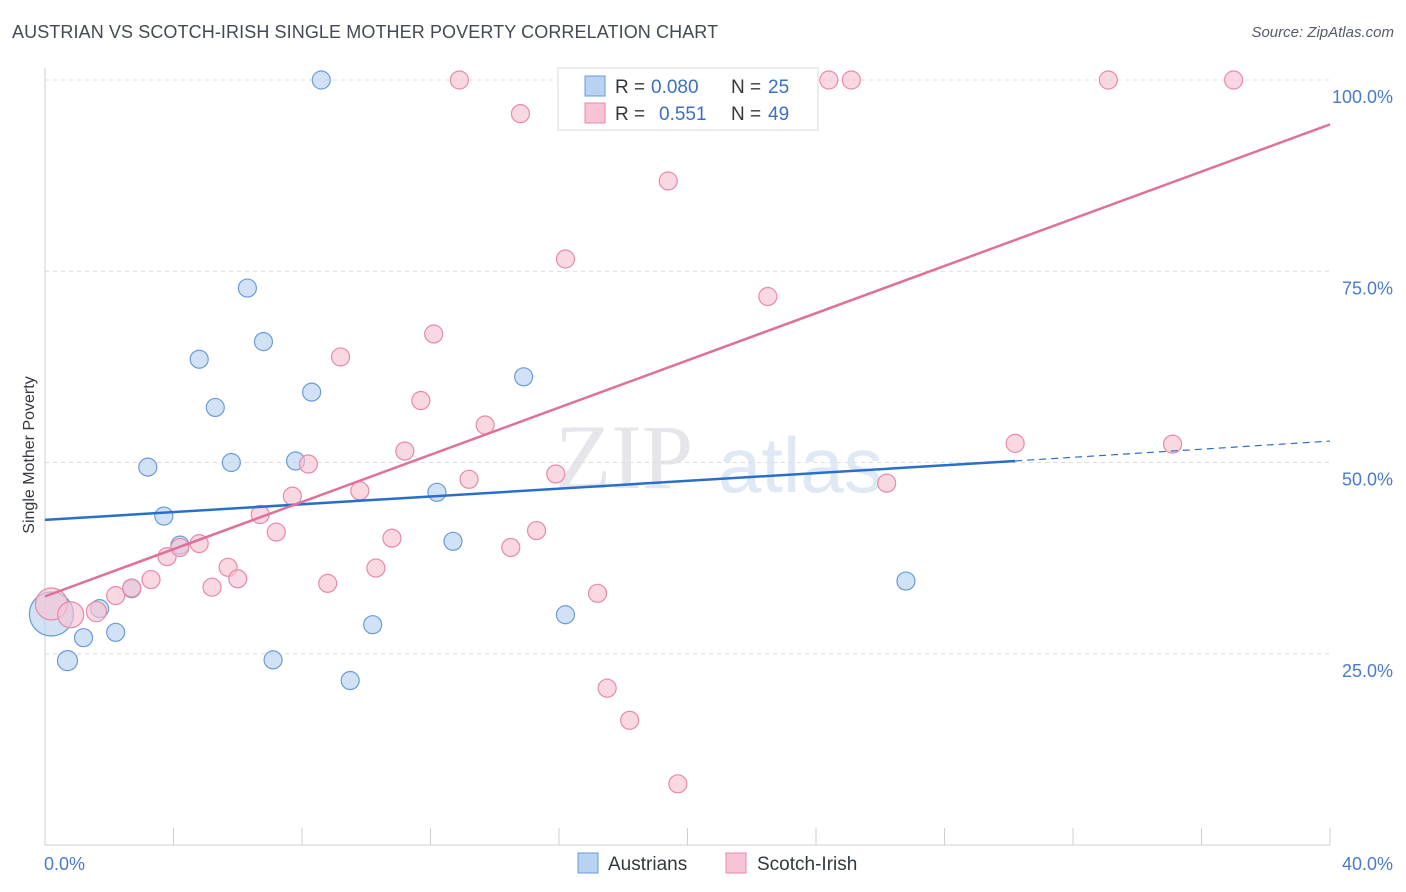 This screenshot has width=1406, height=892. Describe the element at coordinates (746, 87) in the screenshot. I see `legend-n-label-austrians: N =` at that location.